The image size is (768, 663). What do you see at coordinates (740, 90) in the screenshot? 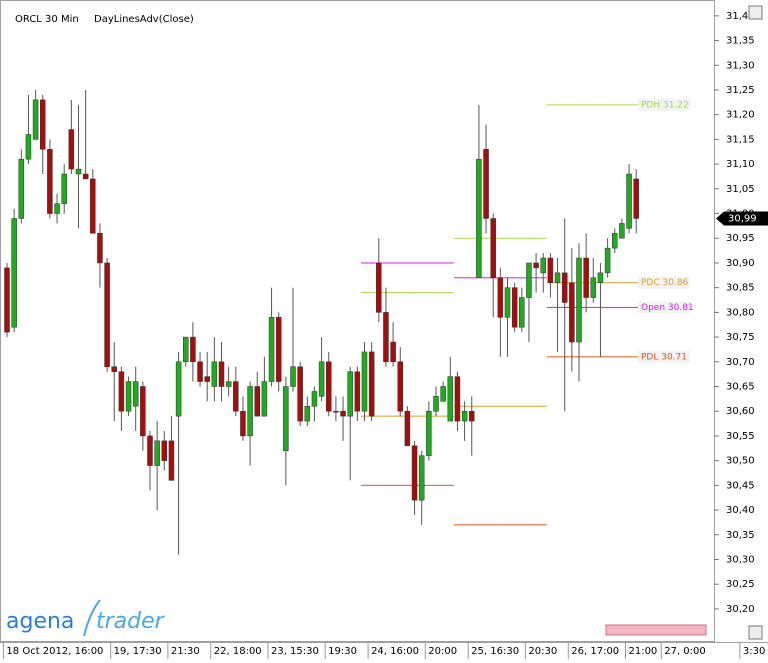
I see `y-tick-label: 31,25` at bounding box center [740, 90].